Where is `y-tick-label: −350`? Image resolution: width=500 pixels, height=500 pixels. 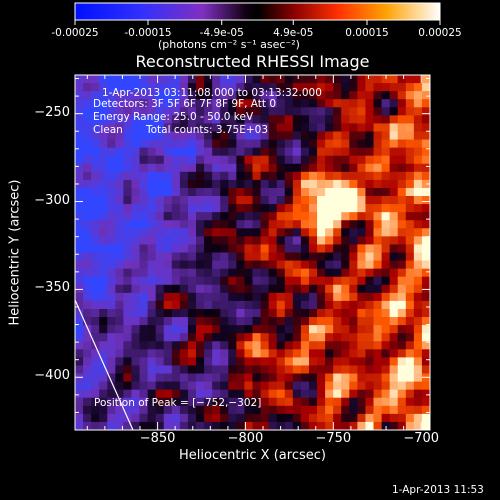 y-tick-label: −350 is located at coordinates (52, 288).